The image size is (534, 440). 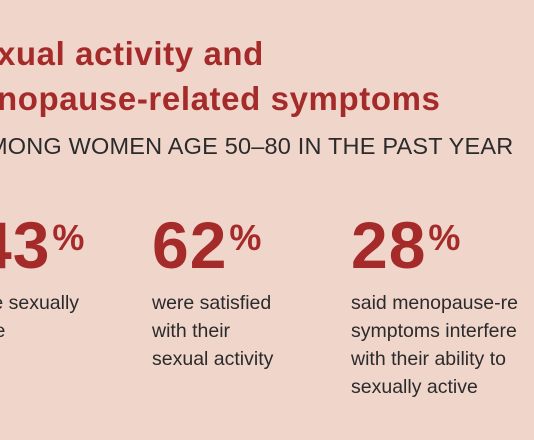 What do you see at coordinates (434, 331) in the screenshot?
I see `stat-description-line: symptoms interfere` at bounding box center [434, 331].